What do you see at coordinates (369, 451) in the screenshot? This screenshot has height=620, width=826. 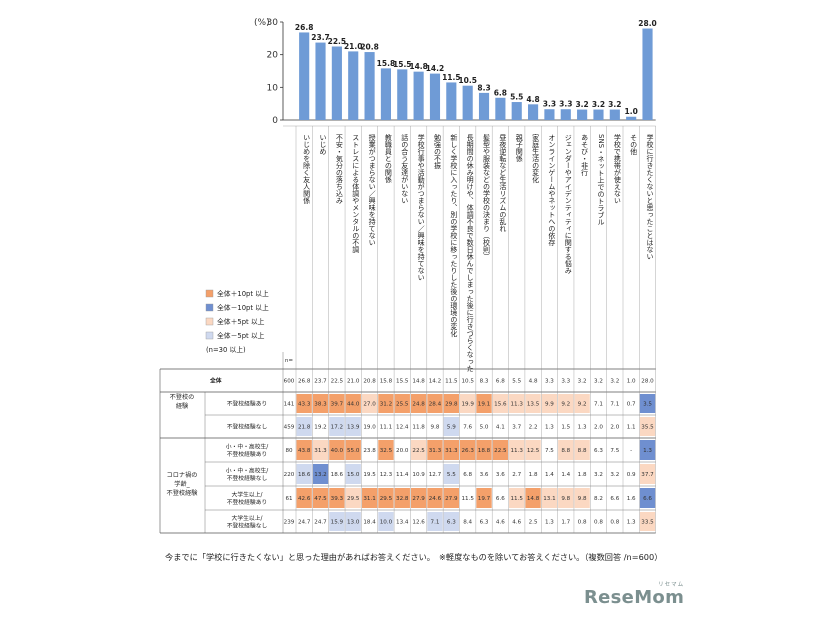 I see `table-cell: 23.8` at bounding box center [369, 451].